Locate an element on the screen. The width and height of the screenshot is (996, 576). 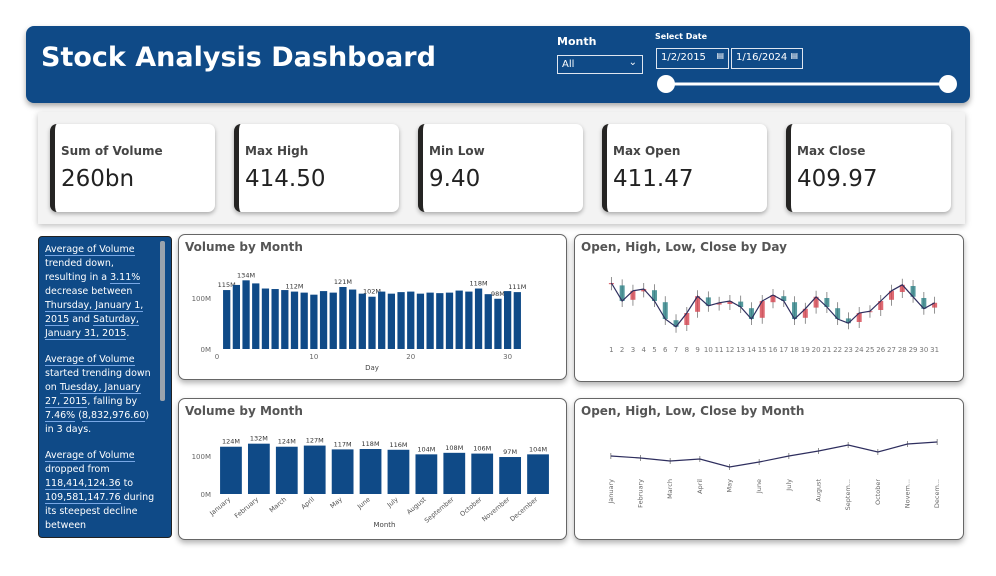
x-tick-label: January is located at coordinates (611, 492).